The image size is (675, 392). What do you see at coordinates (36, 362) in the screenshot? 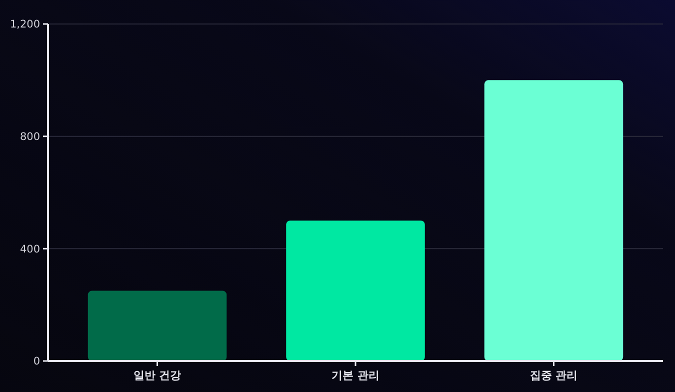
I see `y-tick-label: 0` at bounding box center [36, 362].